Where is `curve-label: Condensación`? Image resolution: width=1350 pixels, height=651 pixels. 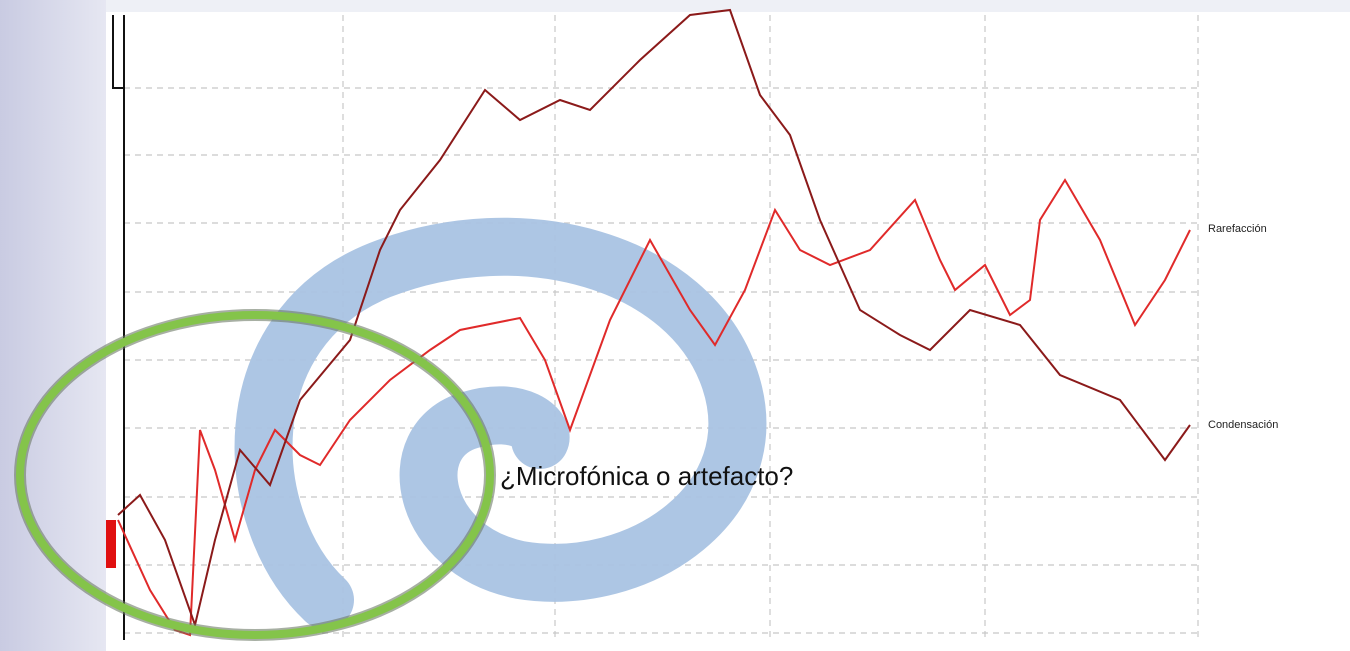
curve-label: Condensación is located at coordinates (1243, 425).